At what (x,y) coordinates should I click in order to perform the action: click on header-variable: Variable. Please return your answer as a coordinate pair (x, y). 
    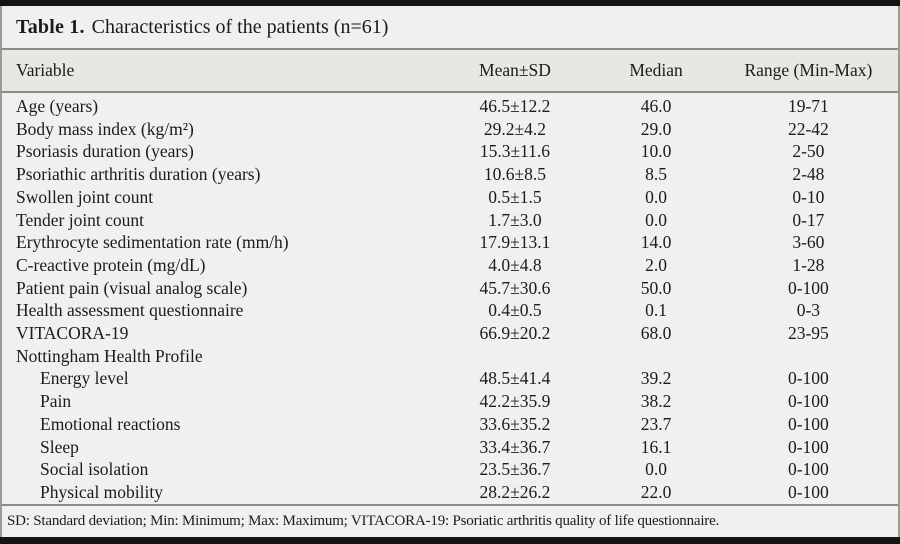
    Looking at the image, I should click on (219, 71).